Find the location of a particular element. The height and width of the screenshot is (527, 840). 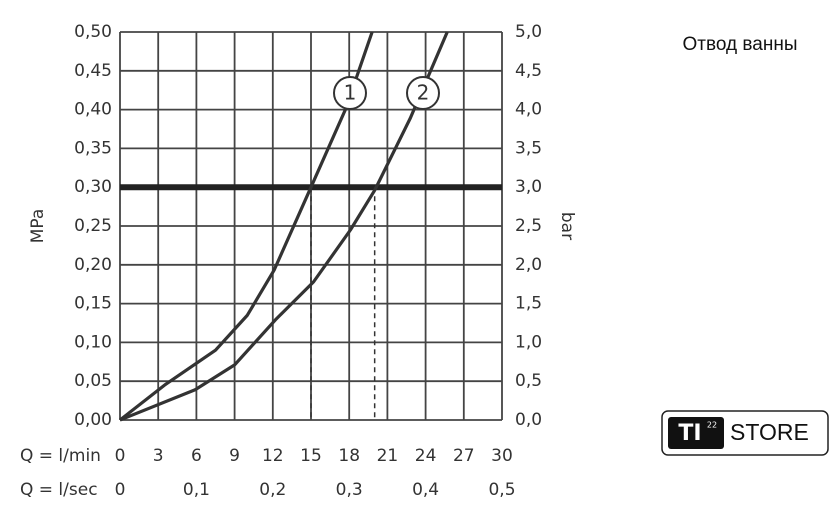

series-label: 2 is located at coordinates (423, 93).